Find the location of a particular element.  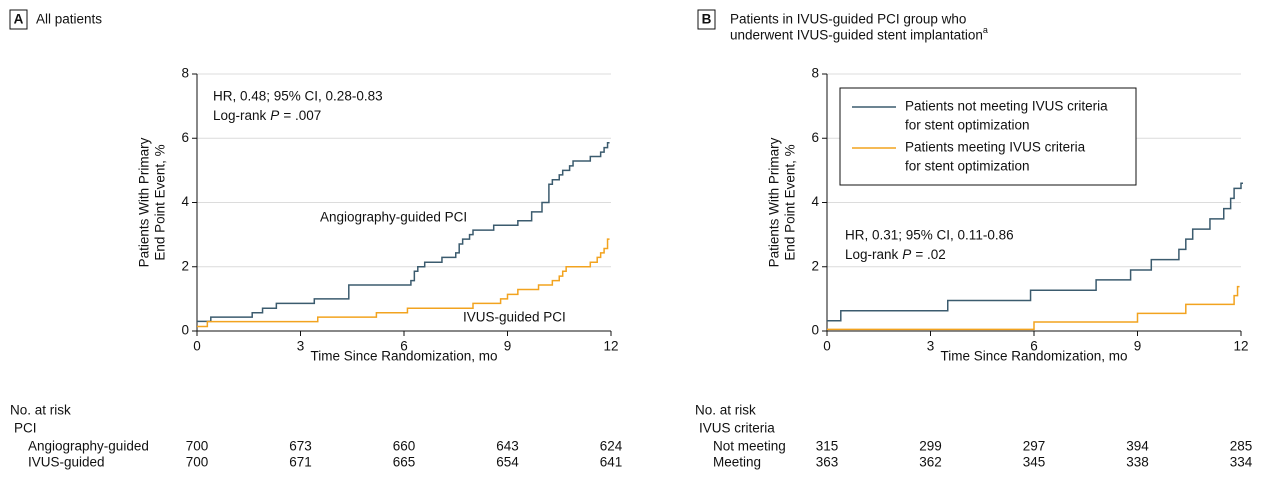

risk-row-label: Not meeting is located at coordinates (749, 446).